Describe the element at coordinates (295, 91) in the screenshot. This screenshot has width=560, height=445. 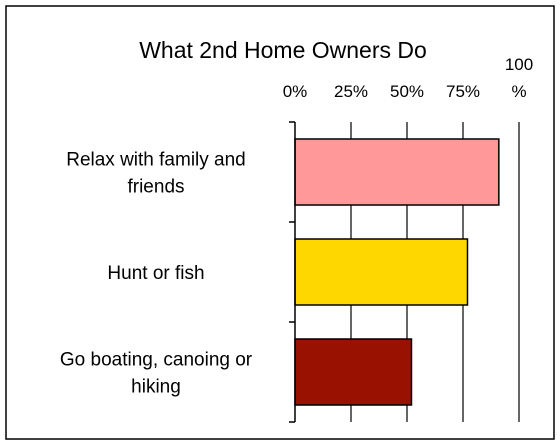
I see `x-tick-label: 0%` at that location.